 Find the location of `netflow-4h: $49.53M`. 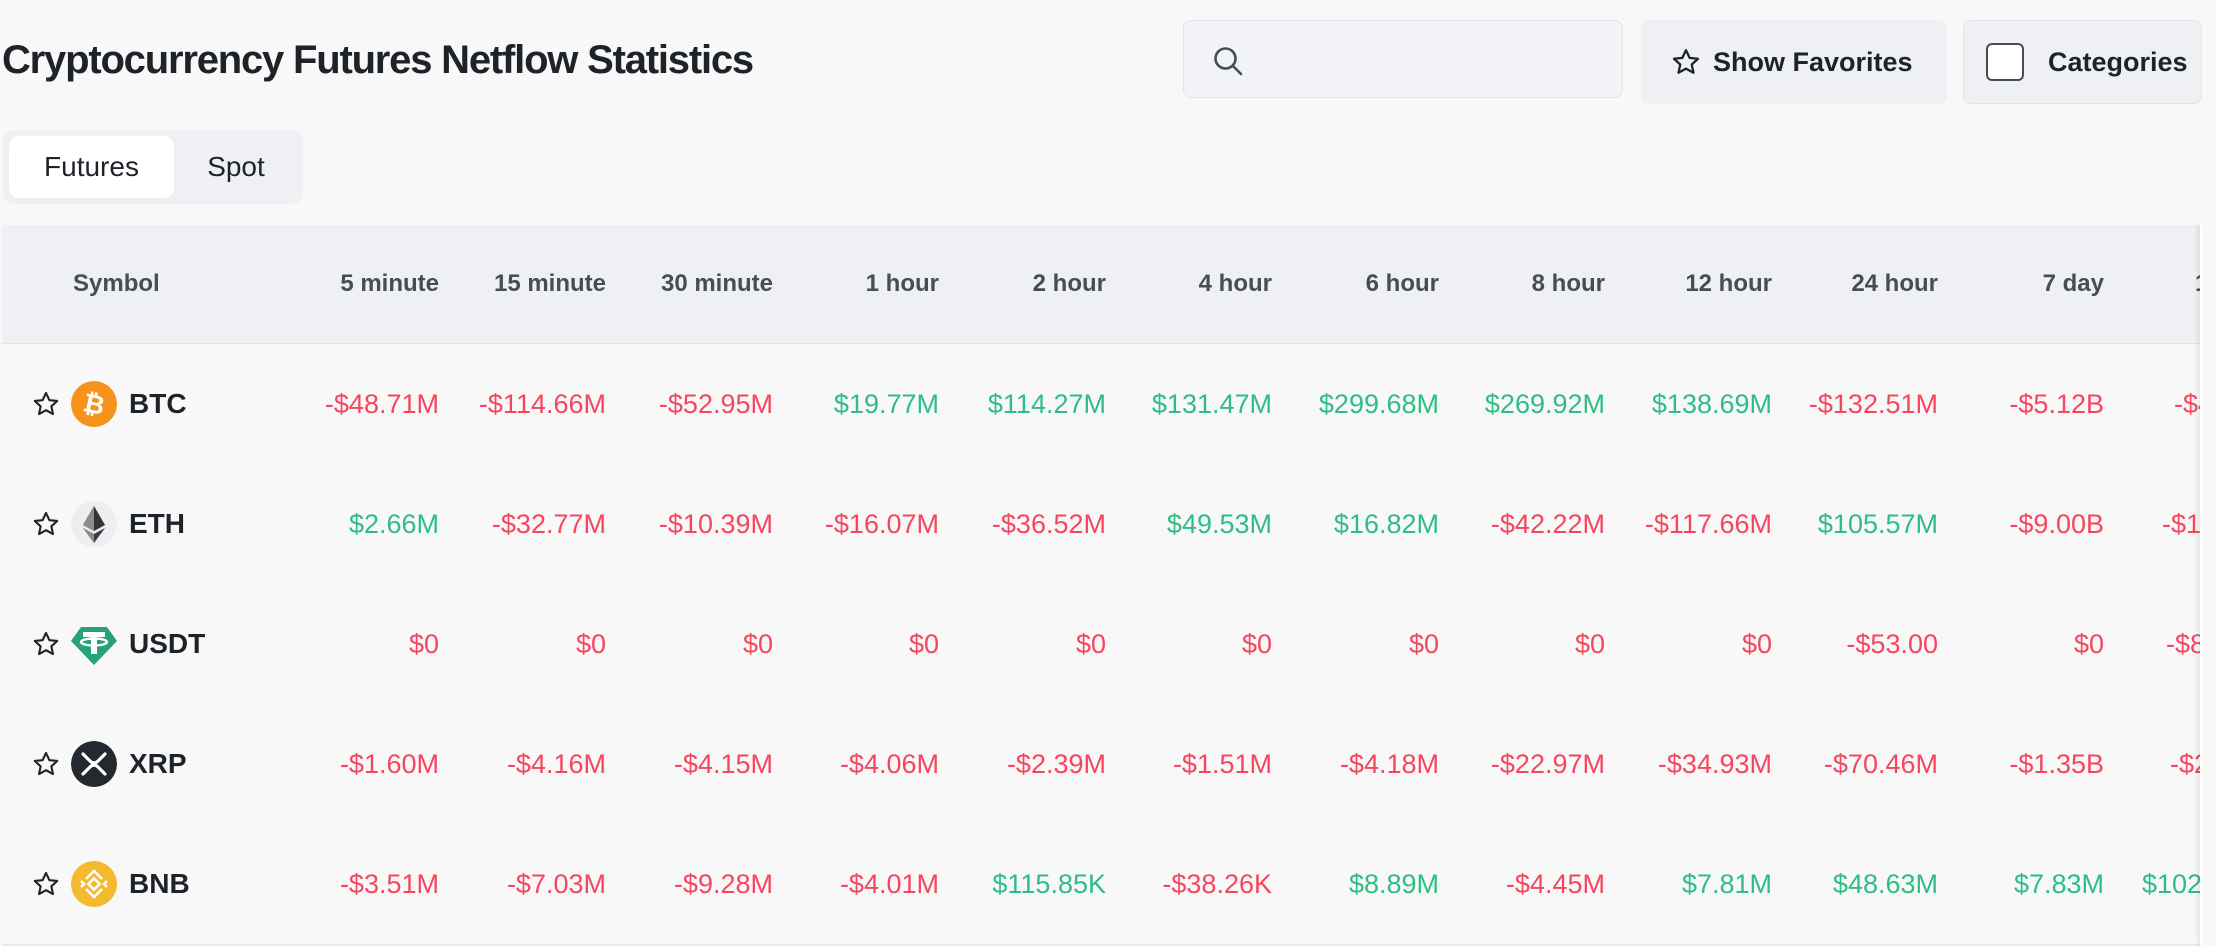

netflow-4h: $49.53M is located at coordinates (1219, 524).